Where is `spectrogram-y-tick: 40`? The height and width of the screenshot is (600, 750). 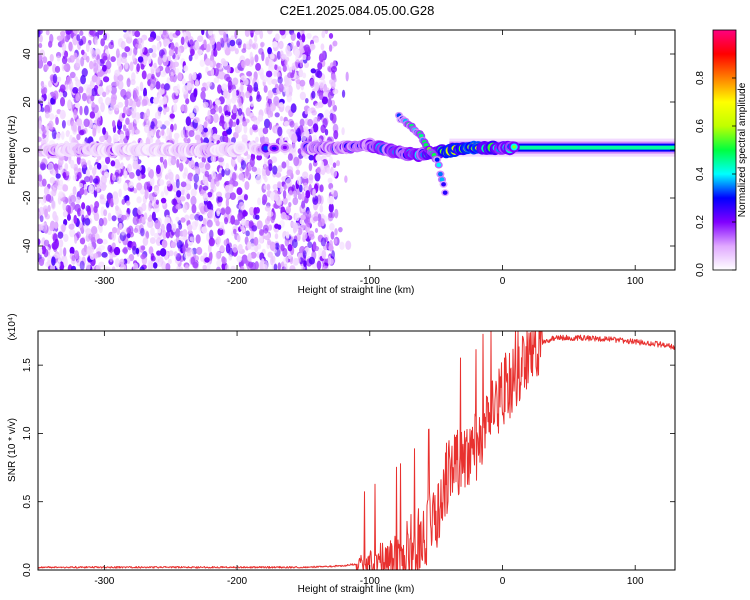
spectrogram-y-tick: 40 is located at coordinates (348, 54).